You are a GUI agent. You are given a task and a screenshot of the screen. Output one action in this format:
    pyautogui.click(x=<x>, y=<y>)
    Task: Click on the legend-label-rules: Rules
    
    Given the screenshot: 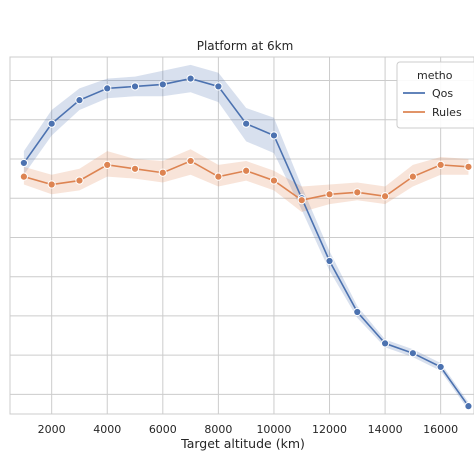 What is the action you would take?
    pyautogui.click(x=447, y=112)
    